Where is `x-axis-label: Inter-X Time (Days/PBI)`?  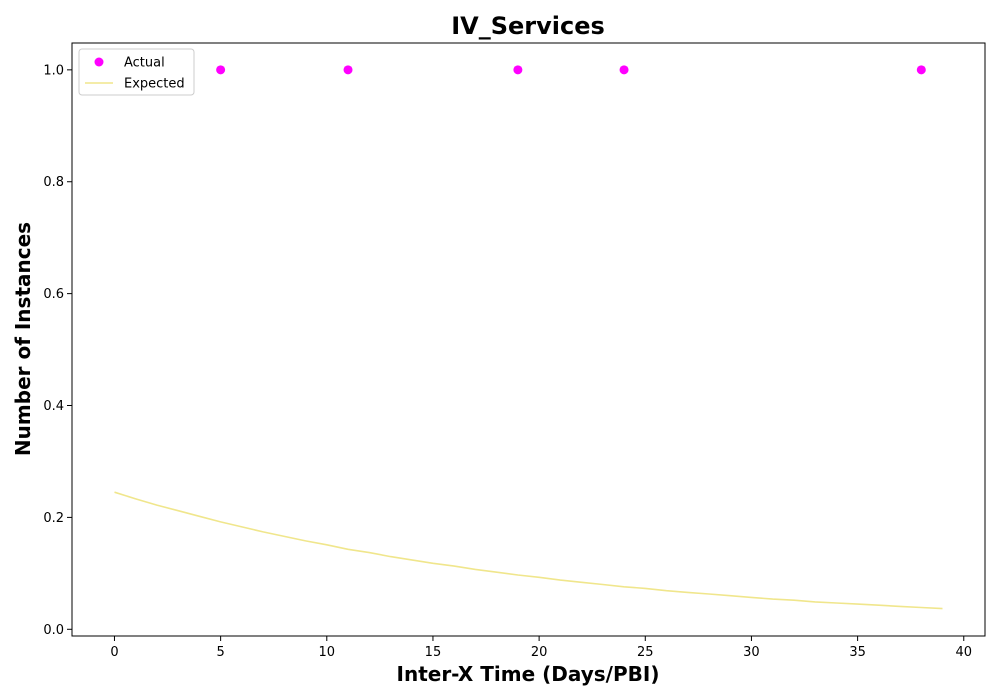 x-axis-label: Inter-X Time (Days/PBI) is located at coordinates (528, 674).